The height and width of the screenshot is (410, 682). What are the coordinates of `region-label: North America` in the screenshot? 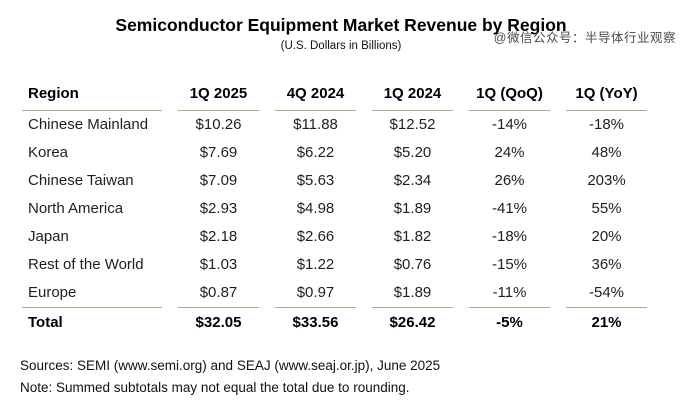 It's located at (76, 208).